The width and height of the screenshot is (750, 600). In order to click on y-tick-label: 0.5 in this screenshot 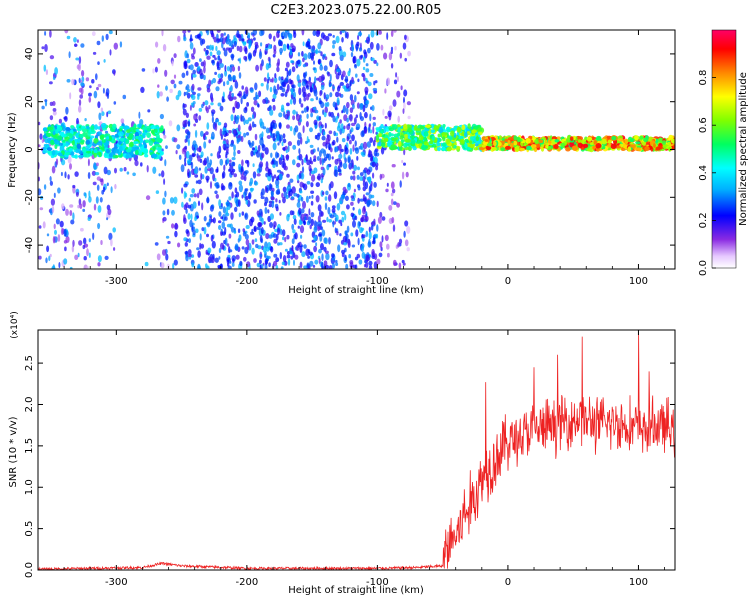, I will do `click(29, 529)`.